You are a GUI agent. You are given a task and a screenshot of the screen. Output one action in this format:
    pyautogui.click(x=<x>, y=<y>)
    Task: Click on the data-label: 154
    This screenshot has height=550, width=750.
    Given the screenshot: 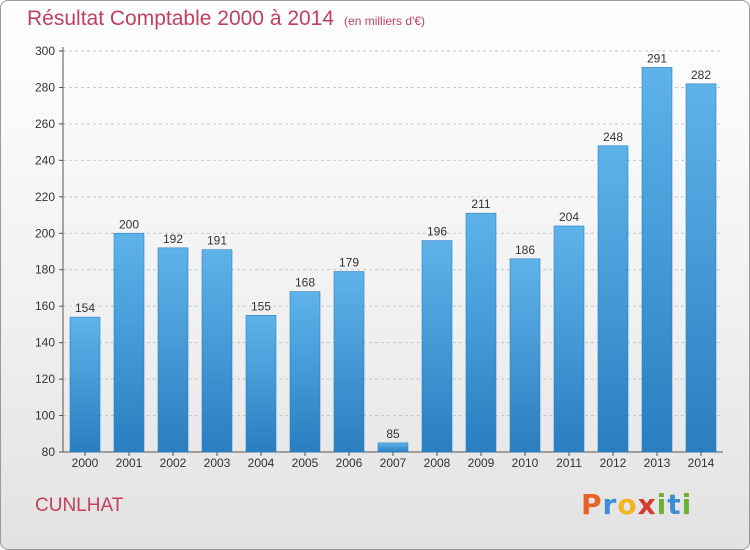 What is the action you would take?
    pyautogui.click(x=85, y=308)
    